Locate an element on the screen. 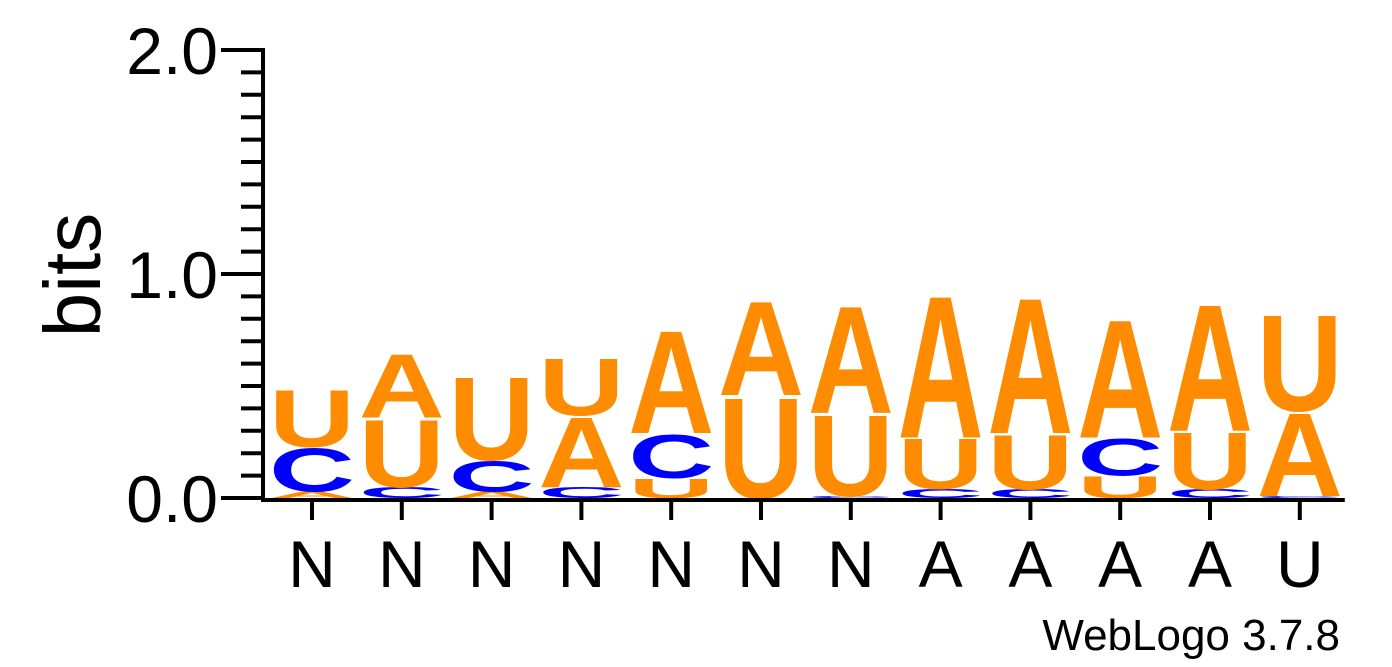  y-tick-label: 1.0 is located at coordinates (172, 275).